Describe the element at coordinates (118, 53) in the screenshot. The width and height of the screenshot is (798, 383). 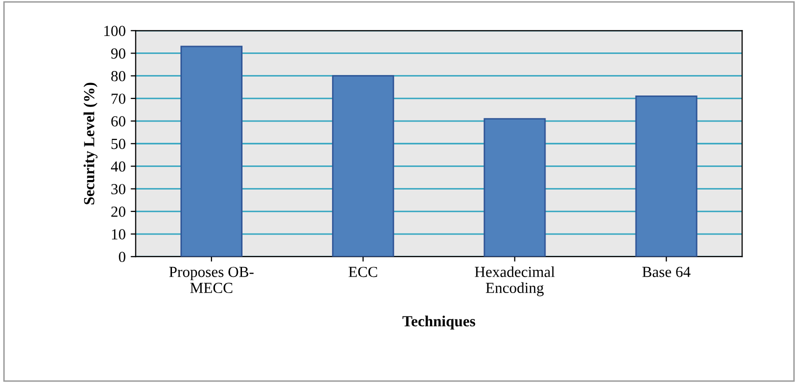
I see `y-tick-label: 90` at that location.